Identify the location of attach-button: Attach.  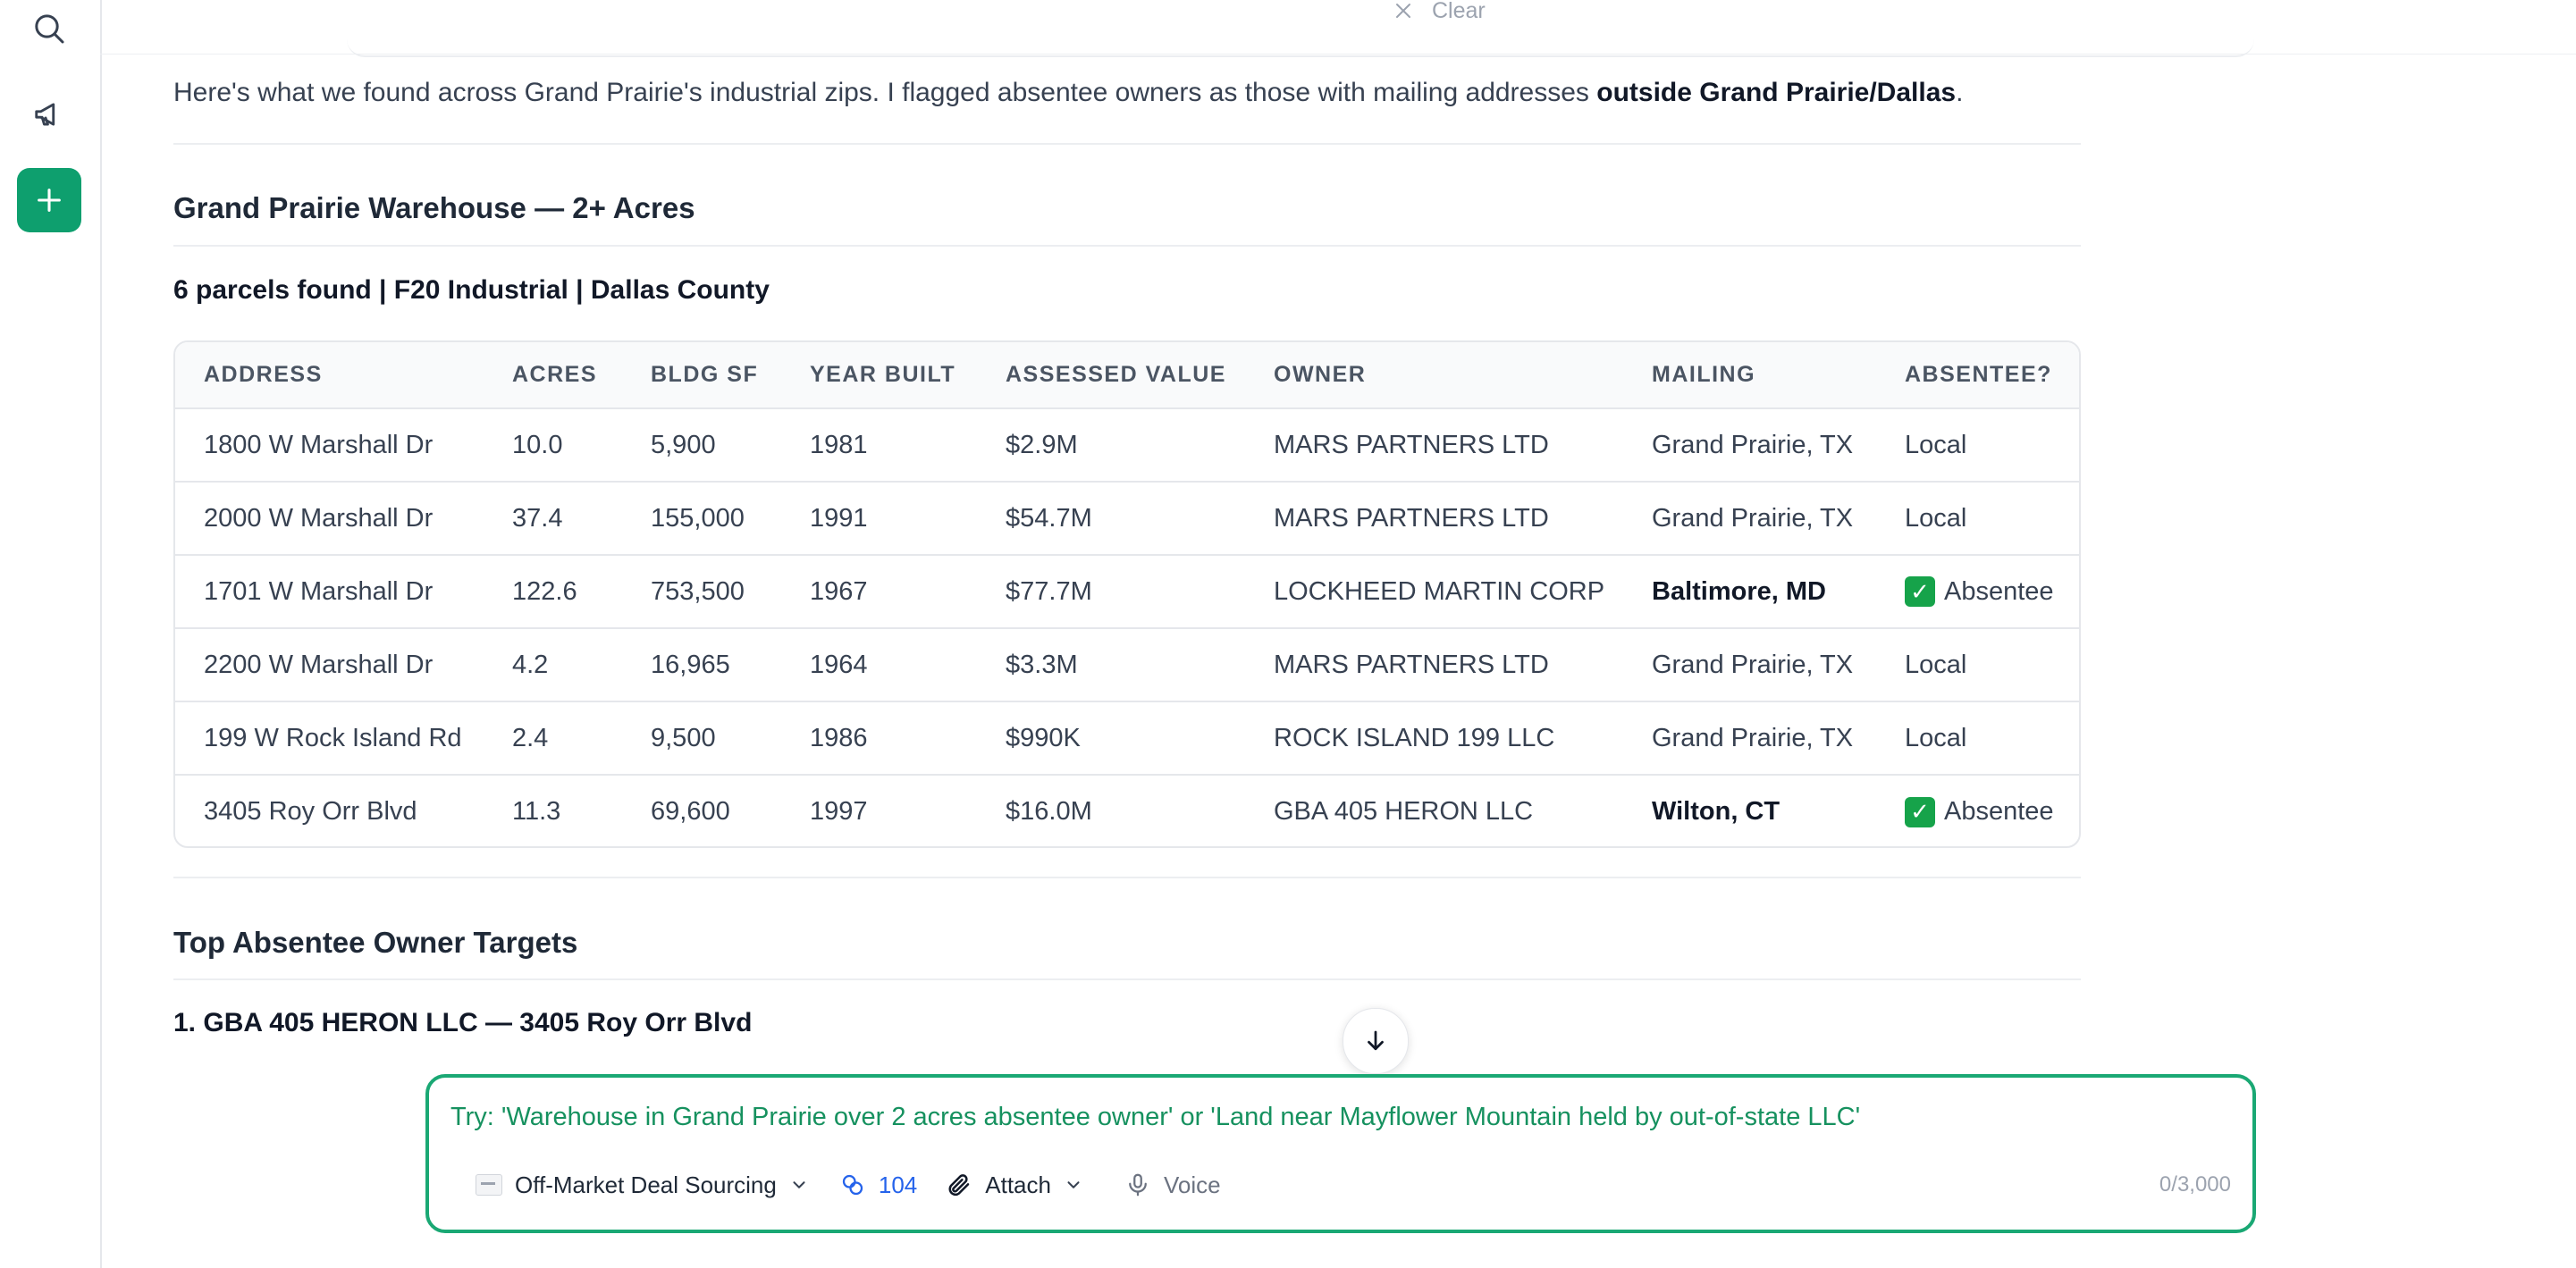
(1015, 1185).